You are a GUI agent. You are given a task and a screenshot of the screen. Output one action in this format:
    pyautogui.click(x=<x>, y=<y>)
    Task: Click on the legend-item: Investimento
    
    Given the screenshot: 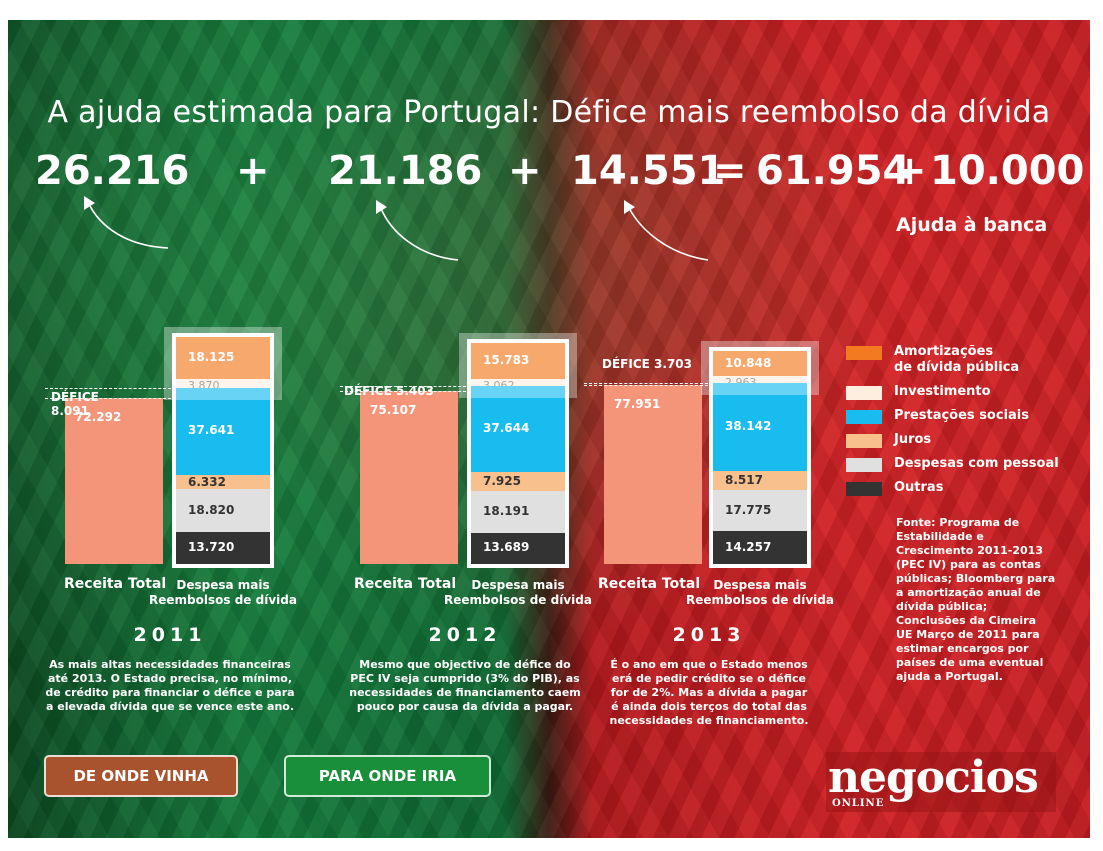 What is the action you would take?
    pyautogui.click(x=918, y=392)
    